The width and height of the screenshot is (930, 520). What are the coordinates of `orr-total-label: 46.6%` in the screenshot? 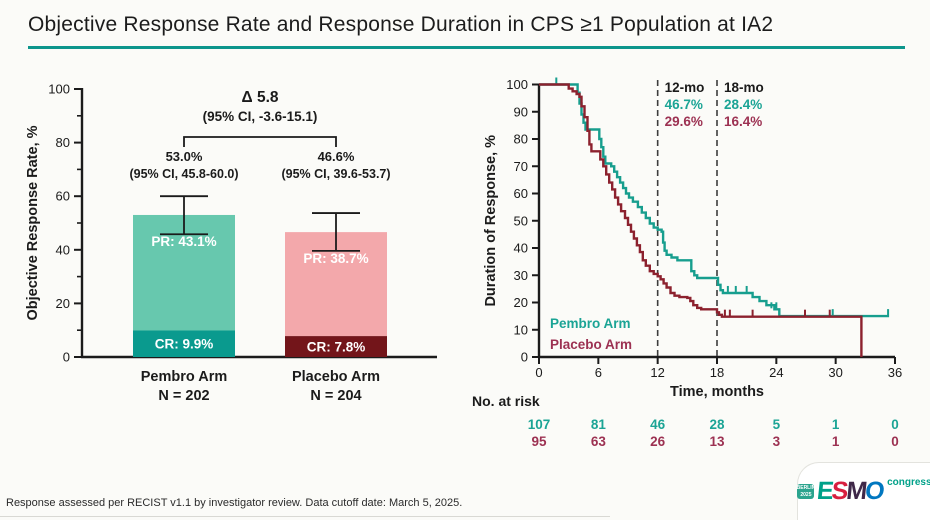 It's located at (336, 156).